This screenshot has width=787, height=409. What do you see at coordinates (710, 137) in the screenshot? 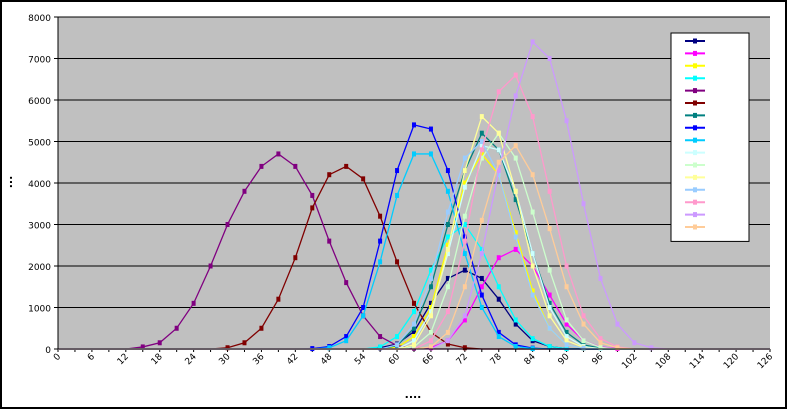
I see `legend` at bounding box center [710, 137].